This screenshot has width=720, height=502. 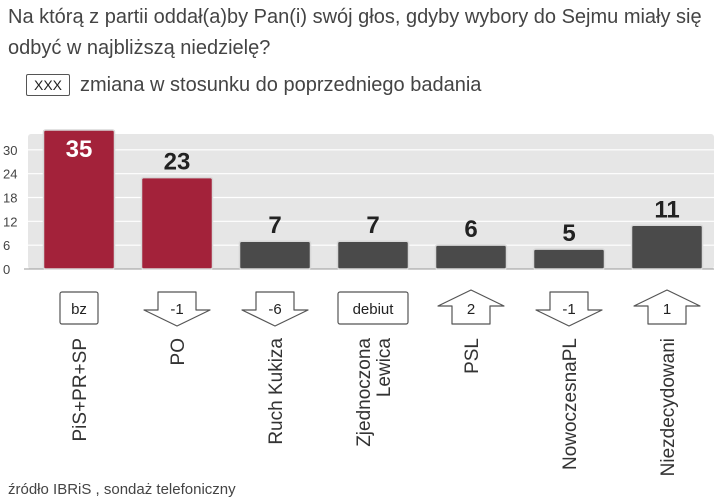 I want to click on y-tick-label: 18, so click(x=10, y=198).